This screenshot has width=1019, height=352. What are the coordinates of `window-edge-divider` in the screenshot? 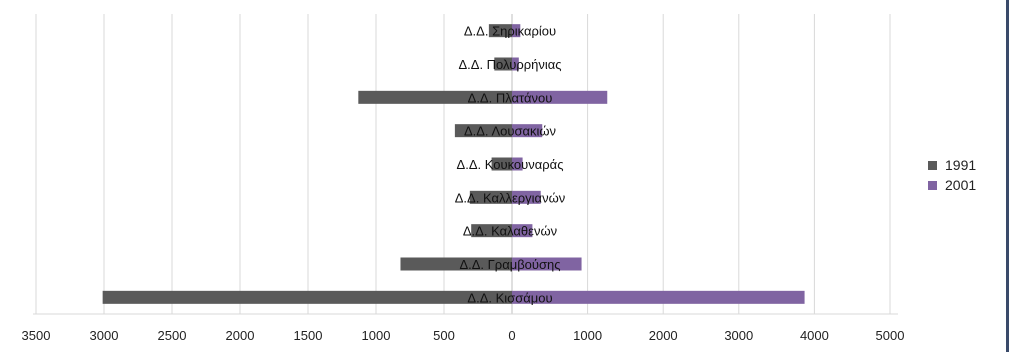 It's located at (1007, 176).